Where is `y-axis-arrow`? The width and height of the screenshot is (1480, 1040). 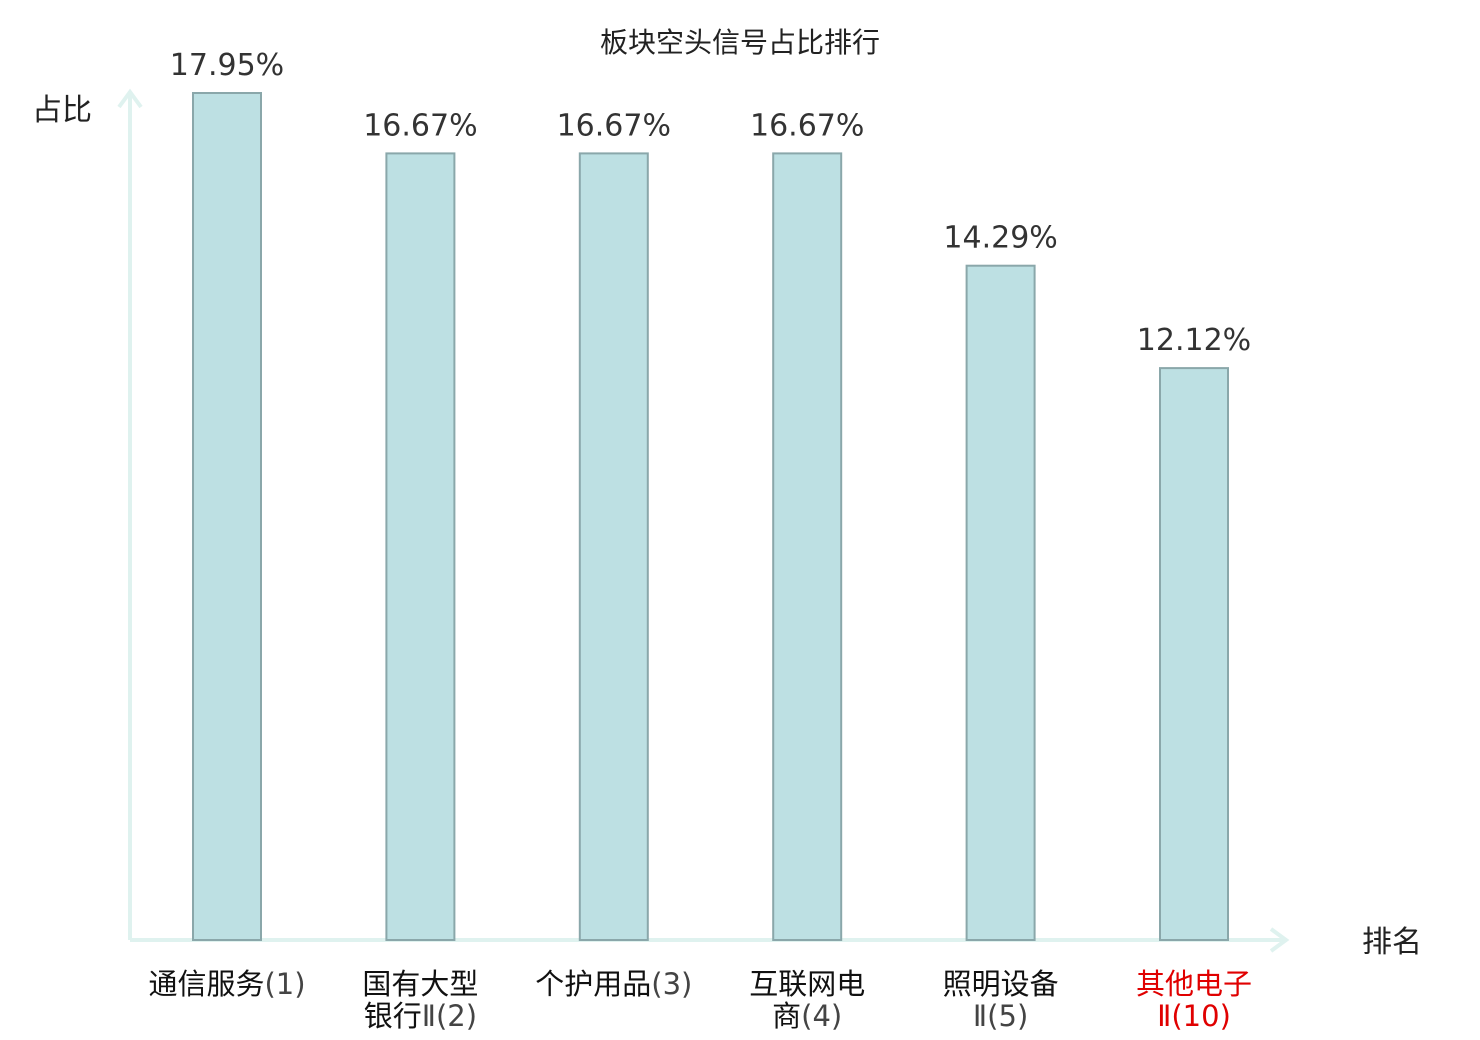
y-axis-arrow is located at coordinates (130, 98).